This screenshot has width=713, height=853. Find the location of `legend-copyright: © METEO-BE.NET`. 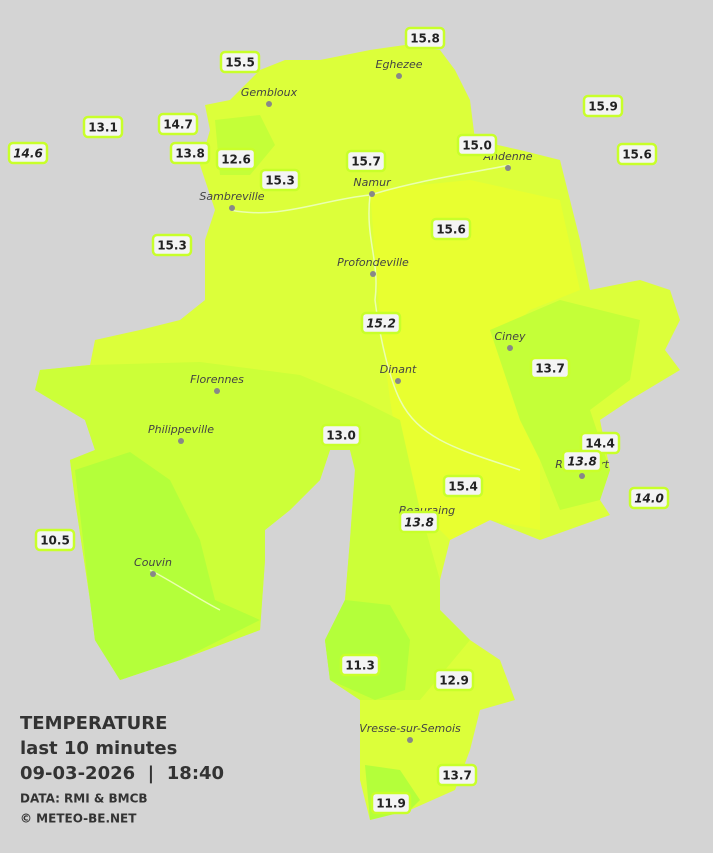

legend-copyright: © METEO-BE.NET is located at coordinates (78, 819).